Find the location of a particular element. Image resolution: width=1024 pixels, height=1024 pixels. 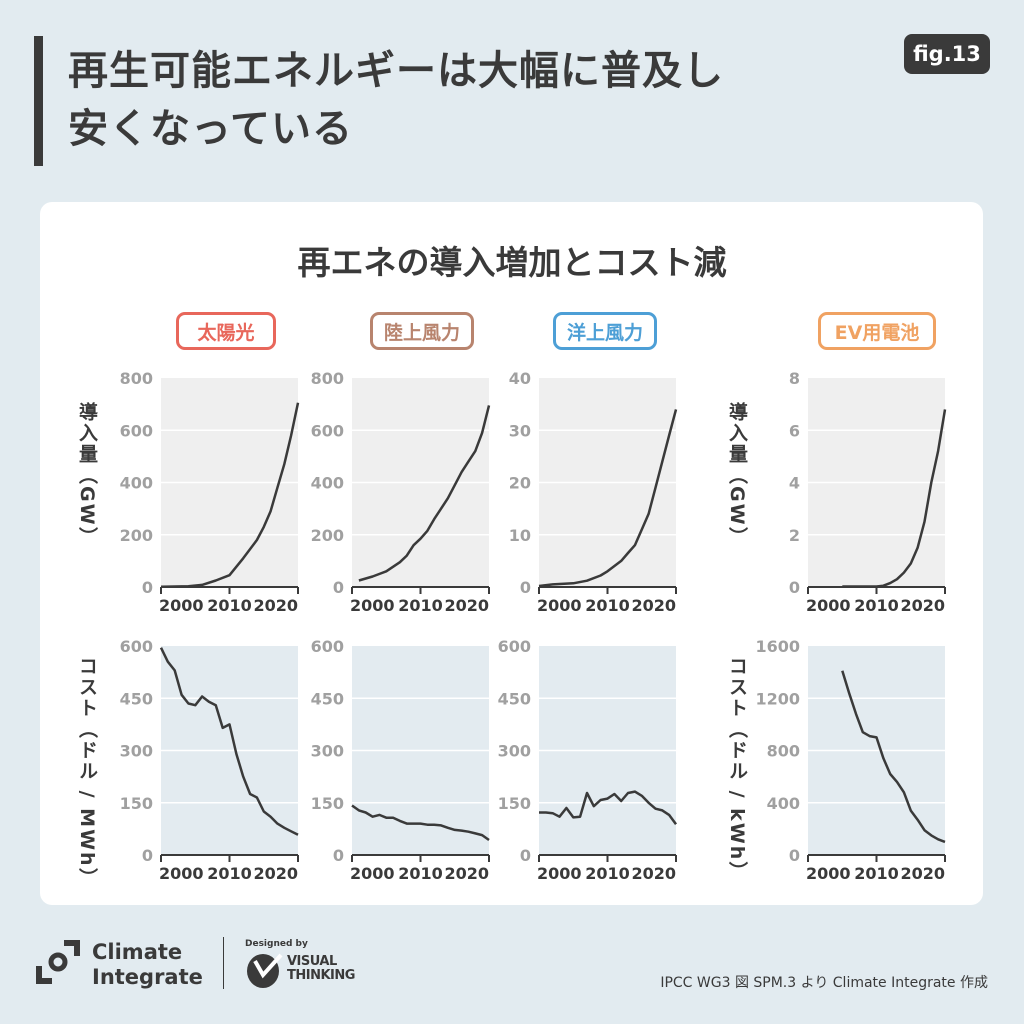

chart-title: 再エネの導入増加とコスト減 is located at coordinates (512, 262).